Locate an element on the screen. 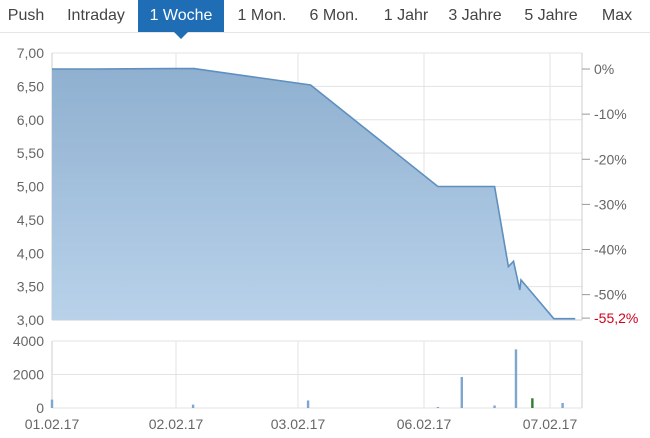  price-tick-label: 4,50 is located at coordinates (30, 220).